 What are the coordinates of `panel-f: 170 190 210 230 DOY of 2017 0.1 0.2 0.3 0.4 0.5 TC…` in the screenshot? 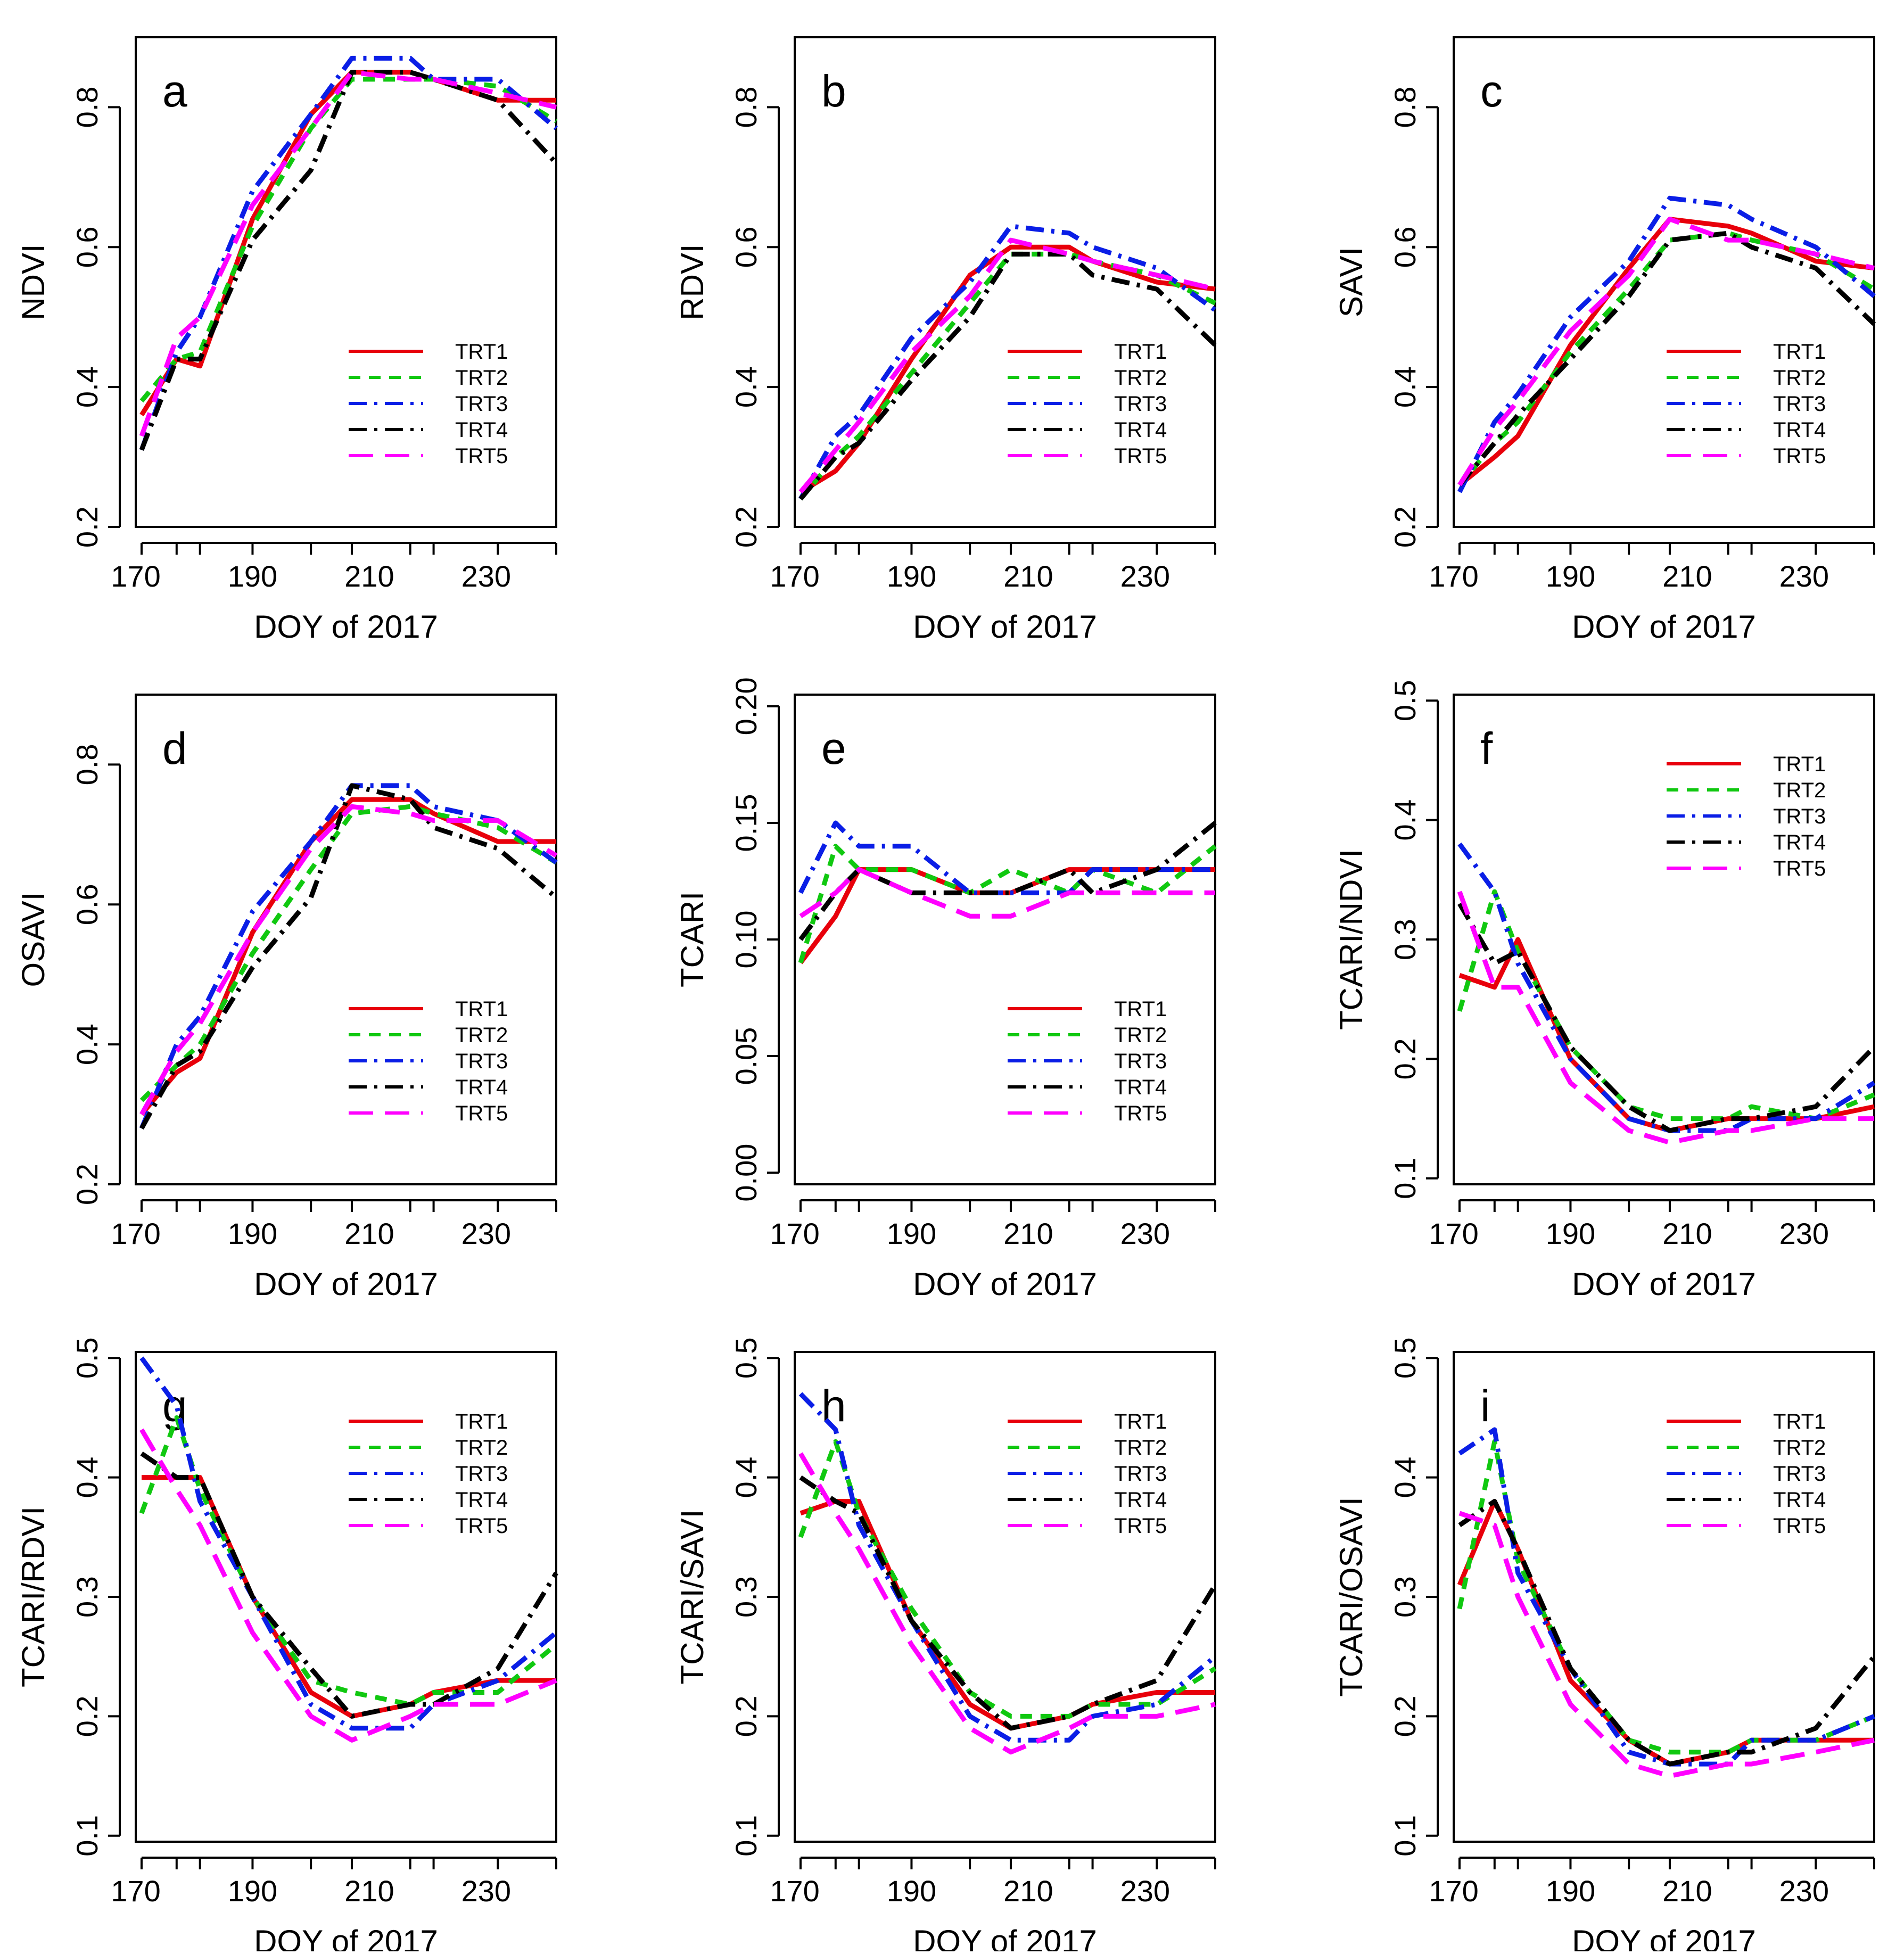 It's located at (1604, 991).